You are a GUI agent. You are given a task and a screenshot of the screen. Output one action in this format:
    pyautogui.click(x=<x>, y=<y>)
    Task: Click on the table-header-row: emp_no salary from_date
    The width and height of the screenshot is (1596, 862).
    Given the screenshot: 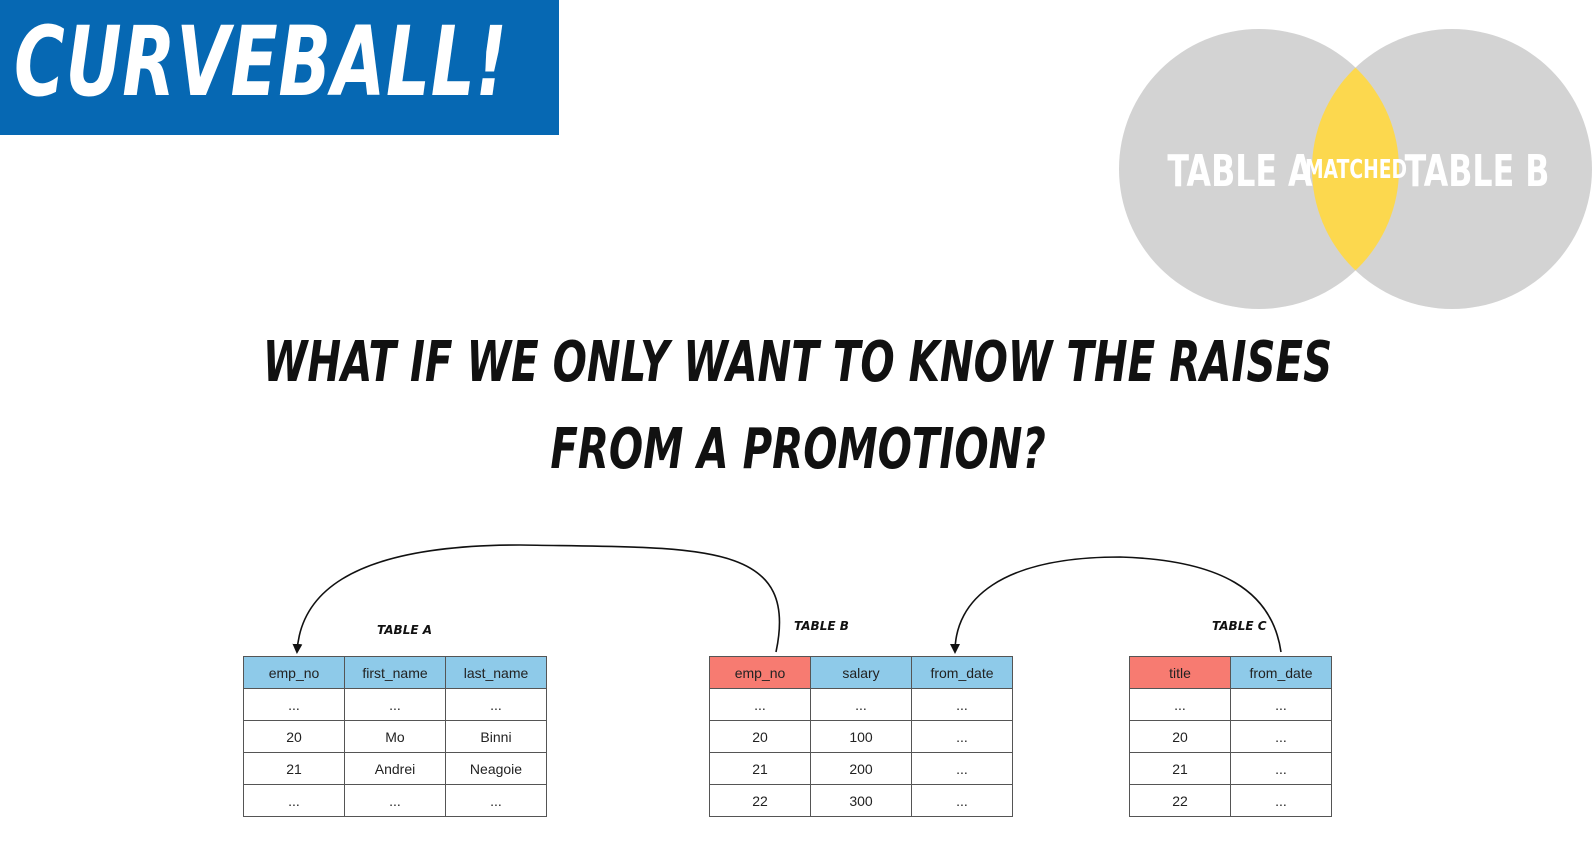 What is the action you would take?
    pyautogui.click(x=861, y=673)
    